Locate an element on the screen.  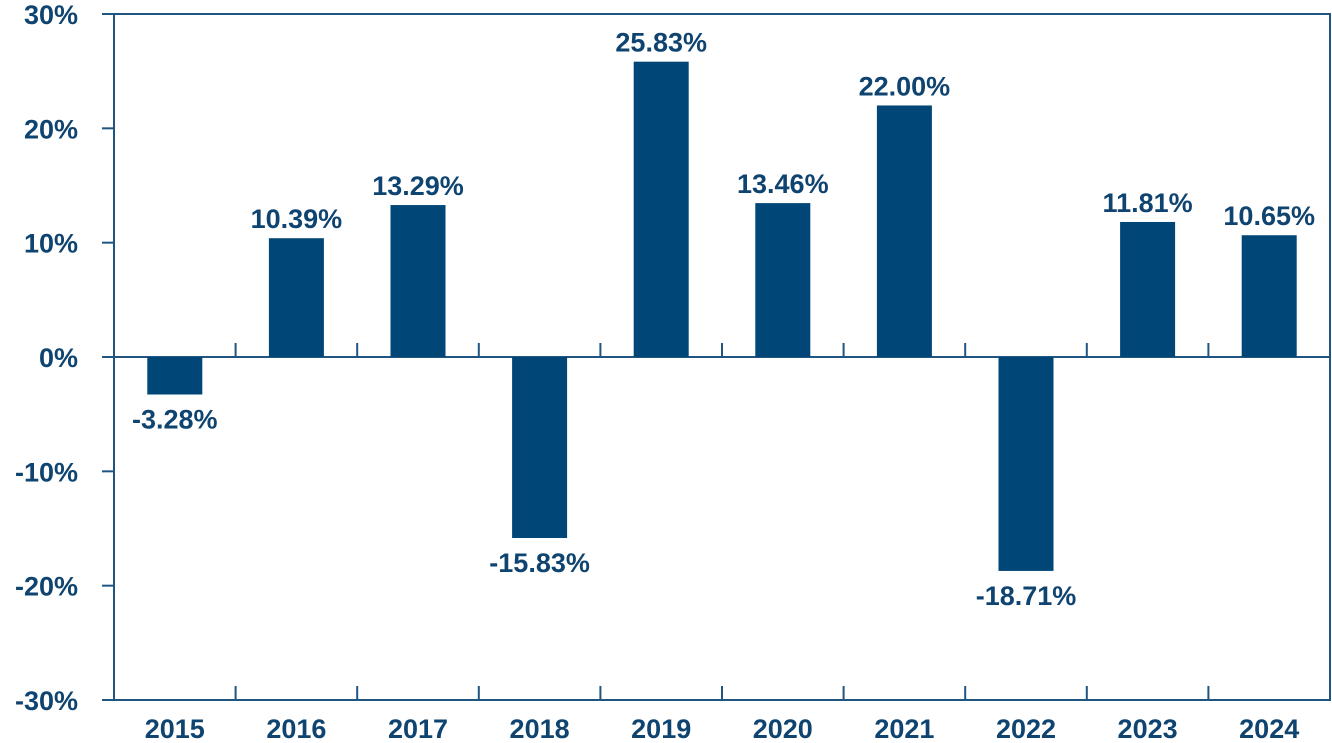
data-label: 13.29% is located at coordinates (418, 186).